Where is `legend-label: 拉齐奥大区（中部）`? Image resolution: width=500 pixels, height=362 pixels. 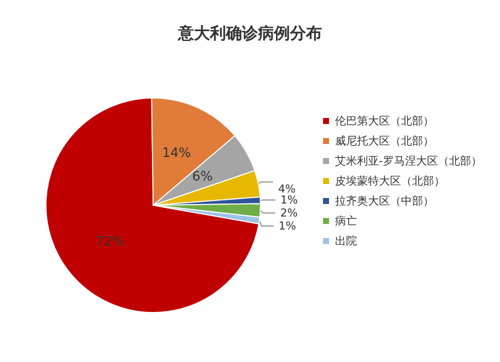 legend-label: 拉齐奥大区（中部） is located at coordinates (384, 201).